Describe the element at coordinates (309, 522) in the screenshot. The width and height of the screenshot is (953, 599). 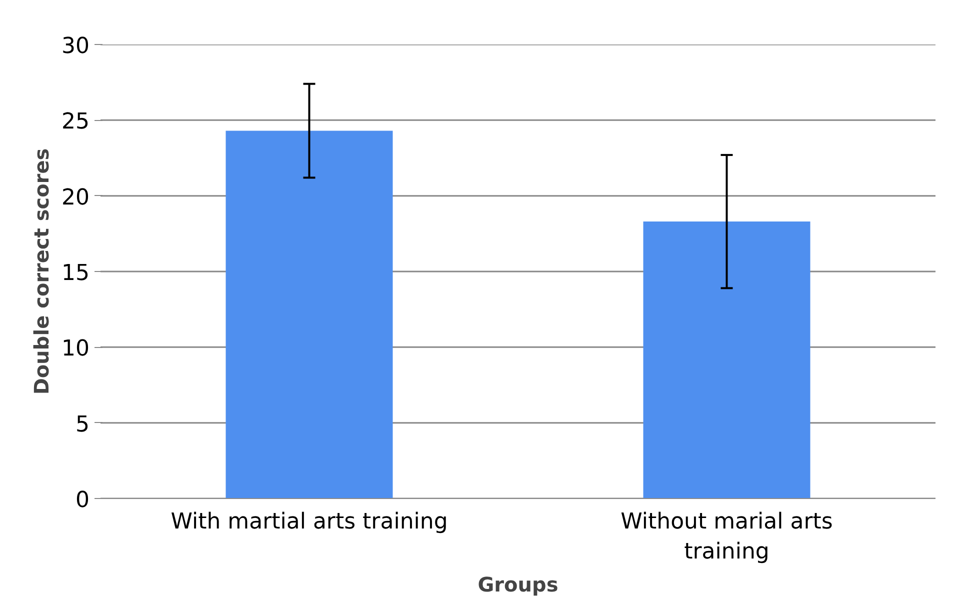
I see `x-tick-label: With martial arts training` at that location.